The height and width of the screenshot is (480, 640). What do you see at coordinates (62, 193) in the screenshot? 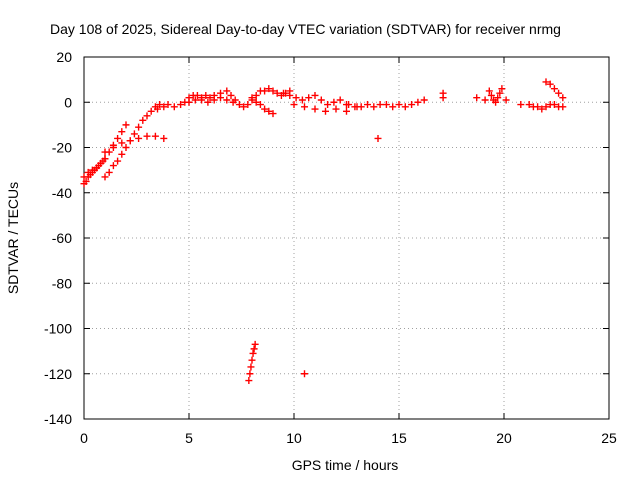
I see `y-tick-label: -40` at bounding box center [62, 193].